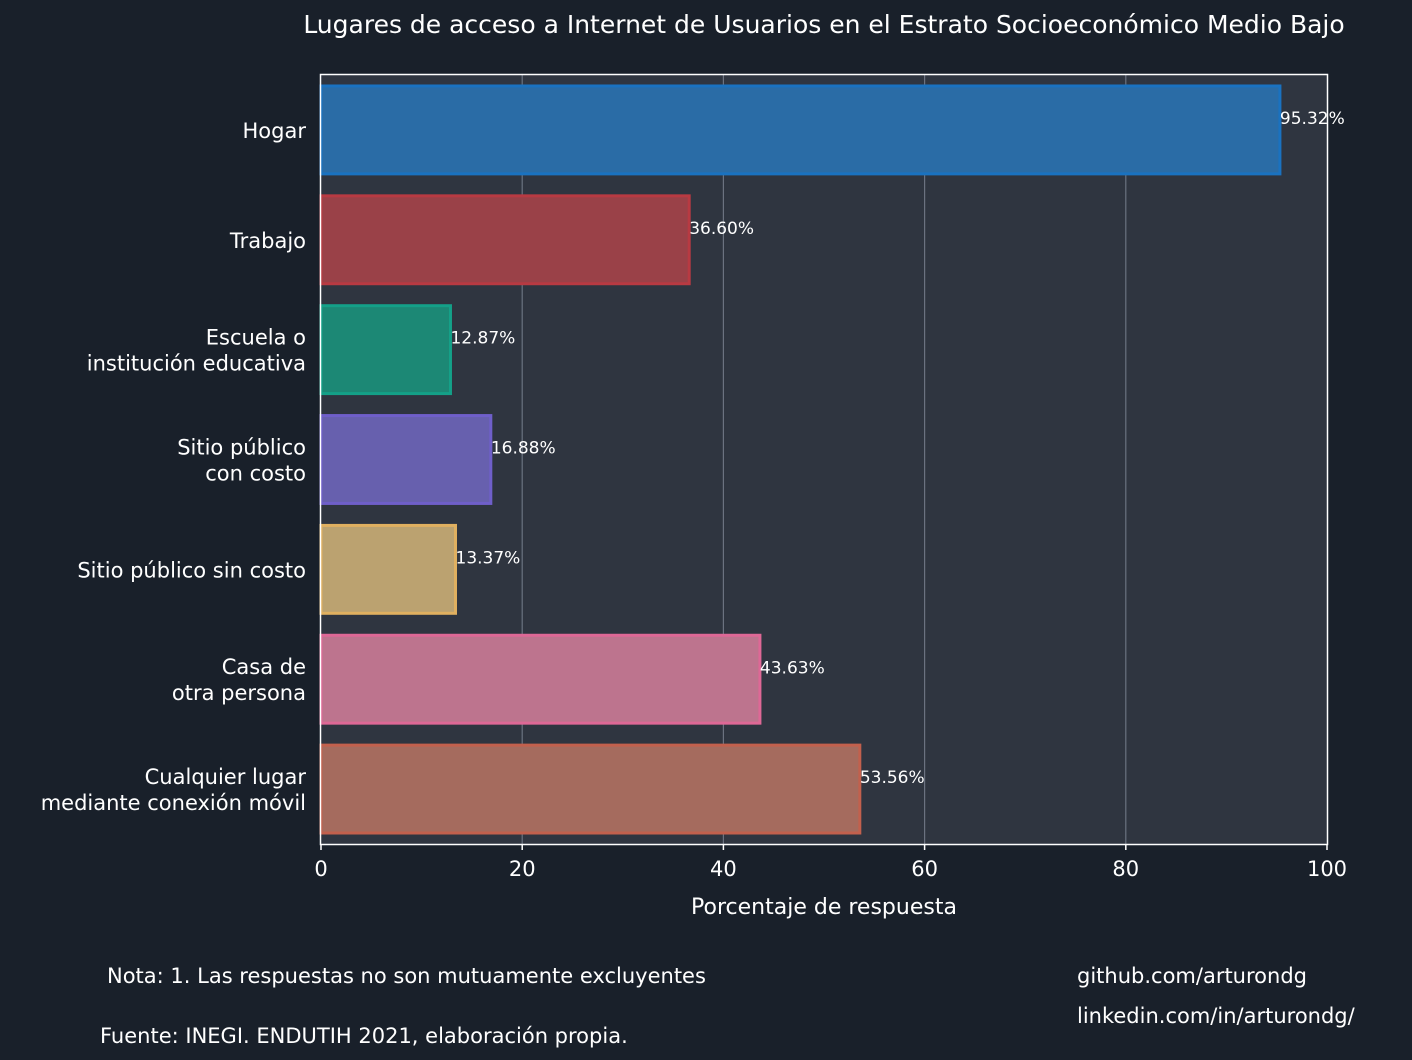 Image resolution: width=1412 pixels, height=1060 pixels. Describe the element at coordinates (239, 693) in the screenshot. I see `category-label-5-line-1: otra persona` at that location.